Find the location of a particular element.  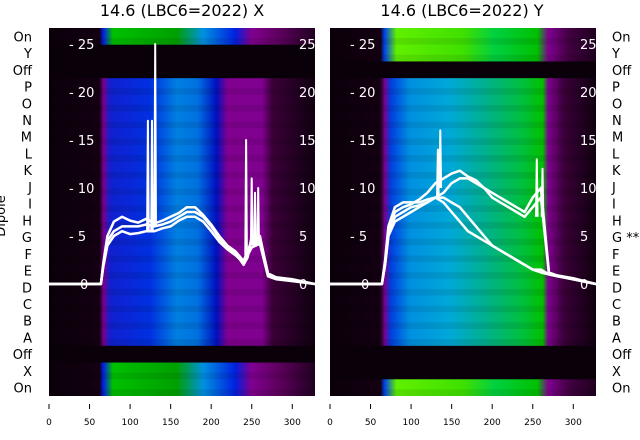

x-tick-label: 200 is located at coordinates (492, 423).